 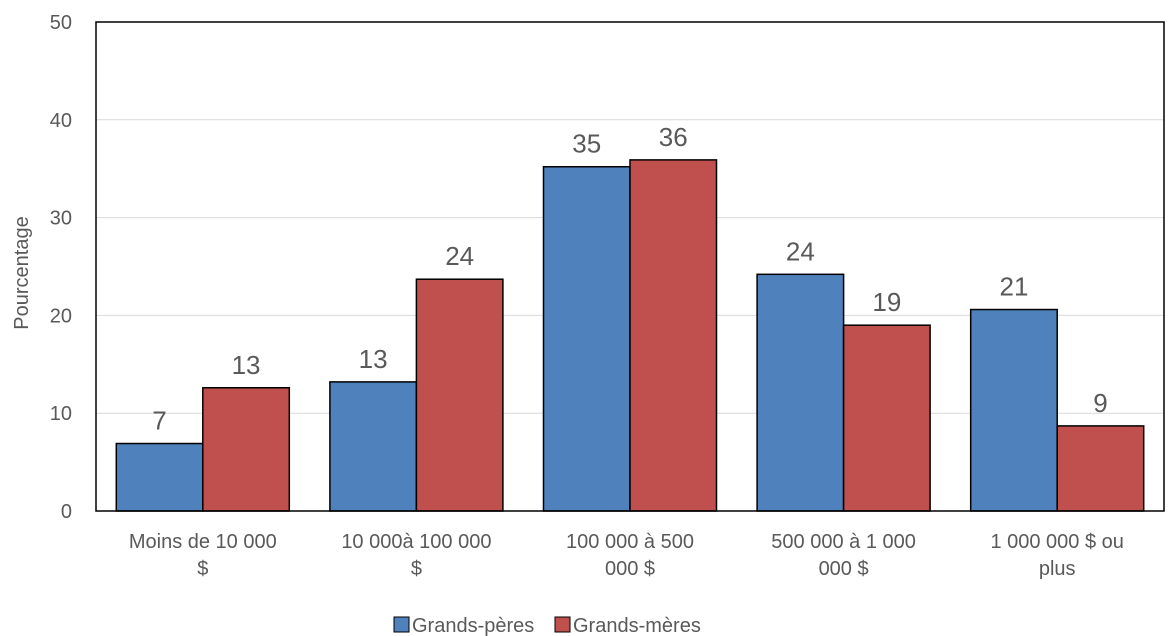 I want to click on x-tick-label: 10 000à 100 000, so click(x=416, y=542).